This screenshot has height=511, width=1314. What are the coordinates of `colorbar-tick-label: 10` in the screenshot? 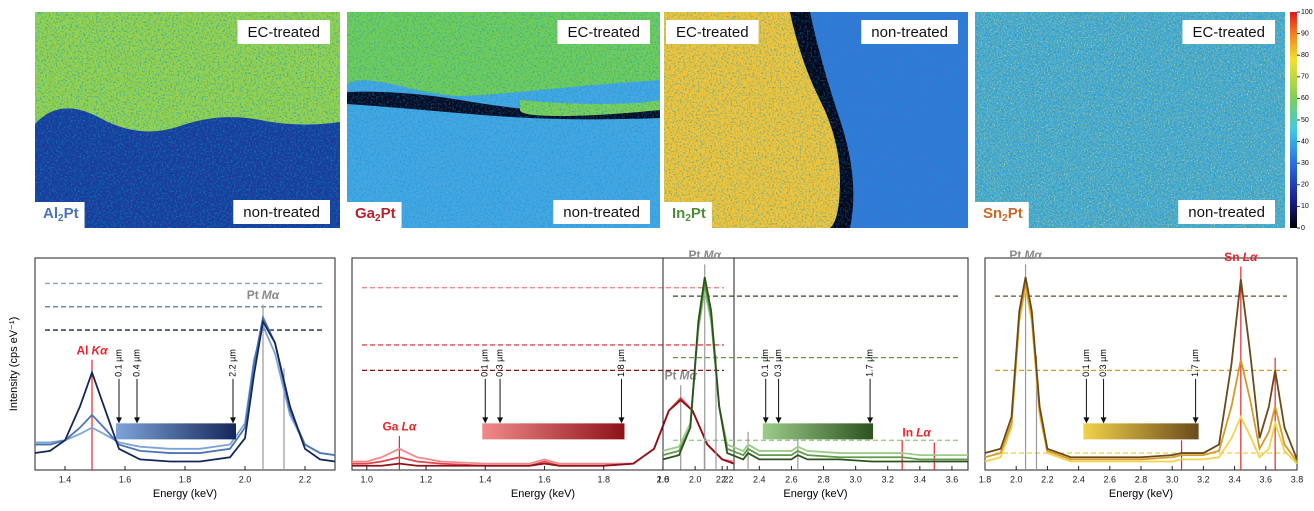 It's located at (1305, 206).